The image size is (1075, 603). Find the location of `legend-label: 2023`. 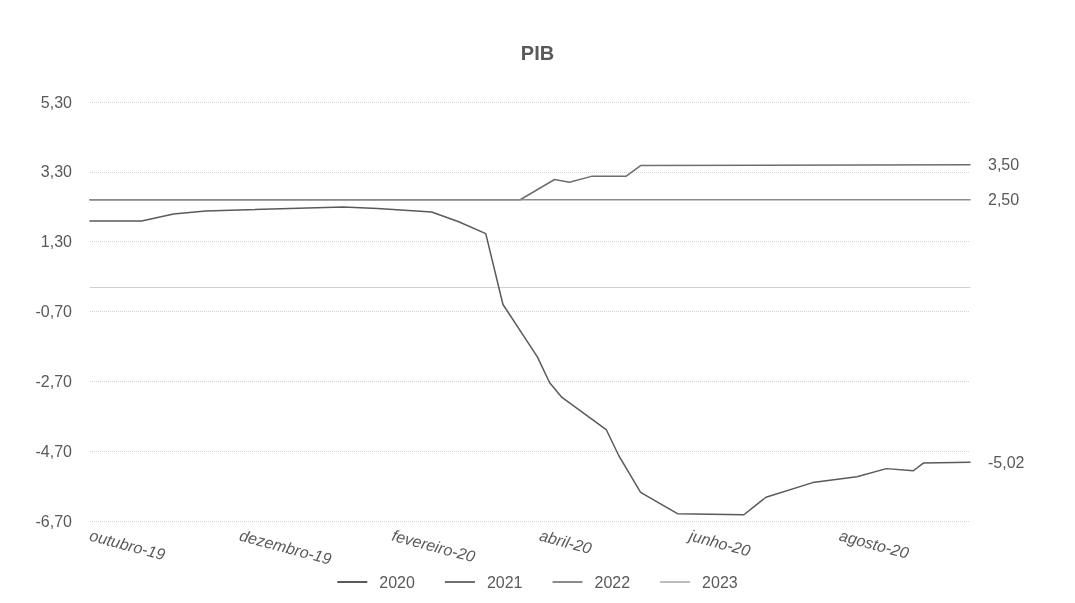

legend-label: 2023 is located at coordinates (720, 582).